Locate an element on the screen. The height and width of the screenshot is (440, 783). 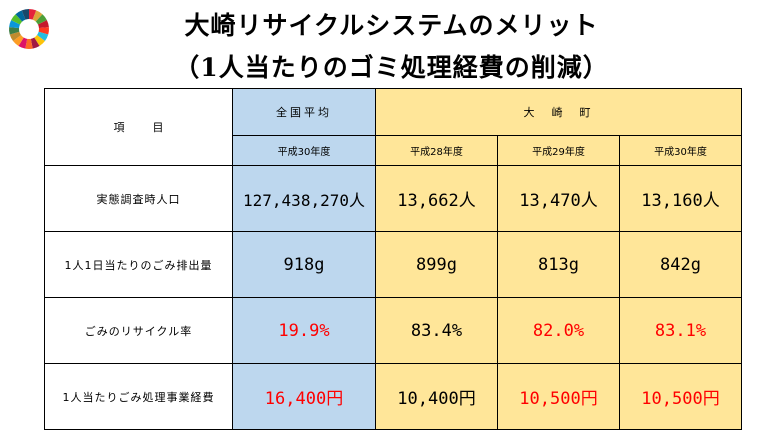
town-value-cell: 10,400円 is located at coordinates (436, 396).